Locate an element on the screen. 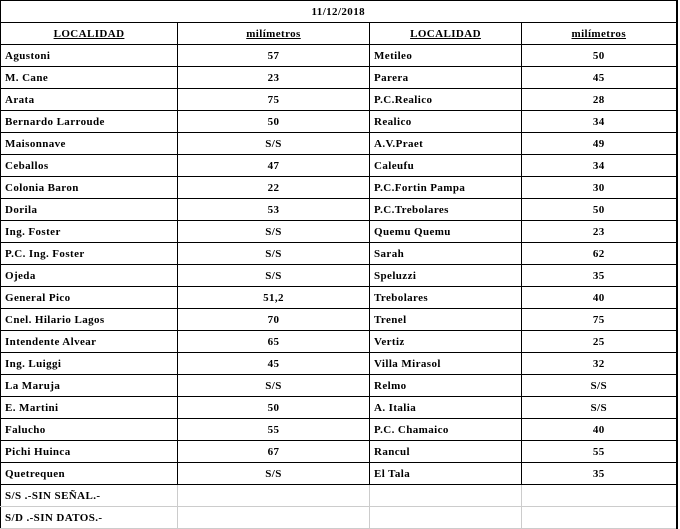 The width and height of the screenshot is (680, 529). table-row: Ojeda S/S Speluzzi 35 is located at coordinates (339, 275).